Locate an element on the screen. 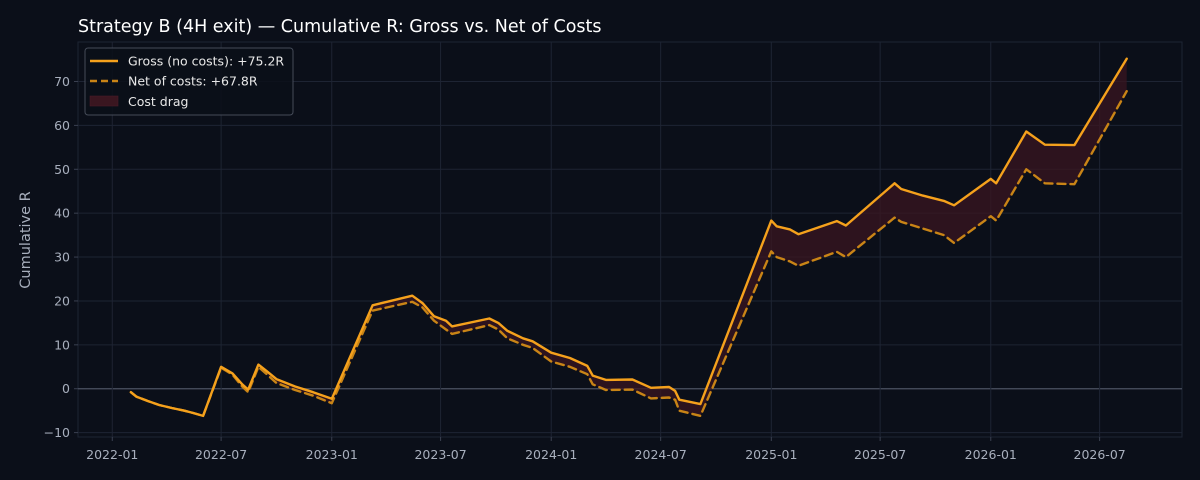 This screenshot has width=1200, height=480. y-tick-label: 50 is located at coordinates (62, 169).